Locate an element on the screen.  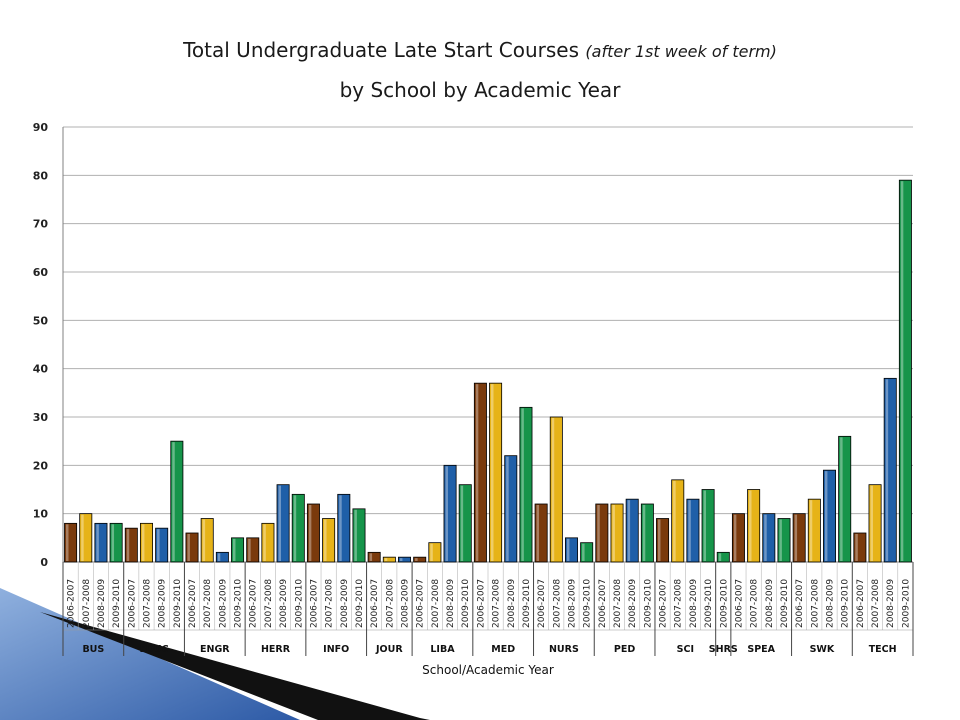
school-label: TECH is located at coordinates (883, 649).